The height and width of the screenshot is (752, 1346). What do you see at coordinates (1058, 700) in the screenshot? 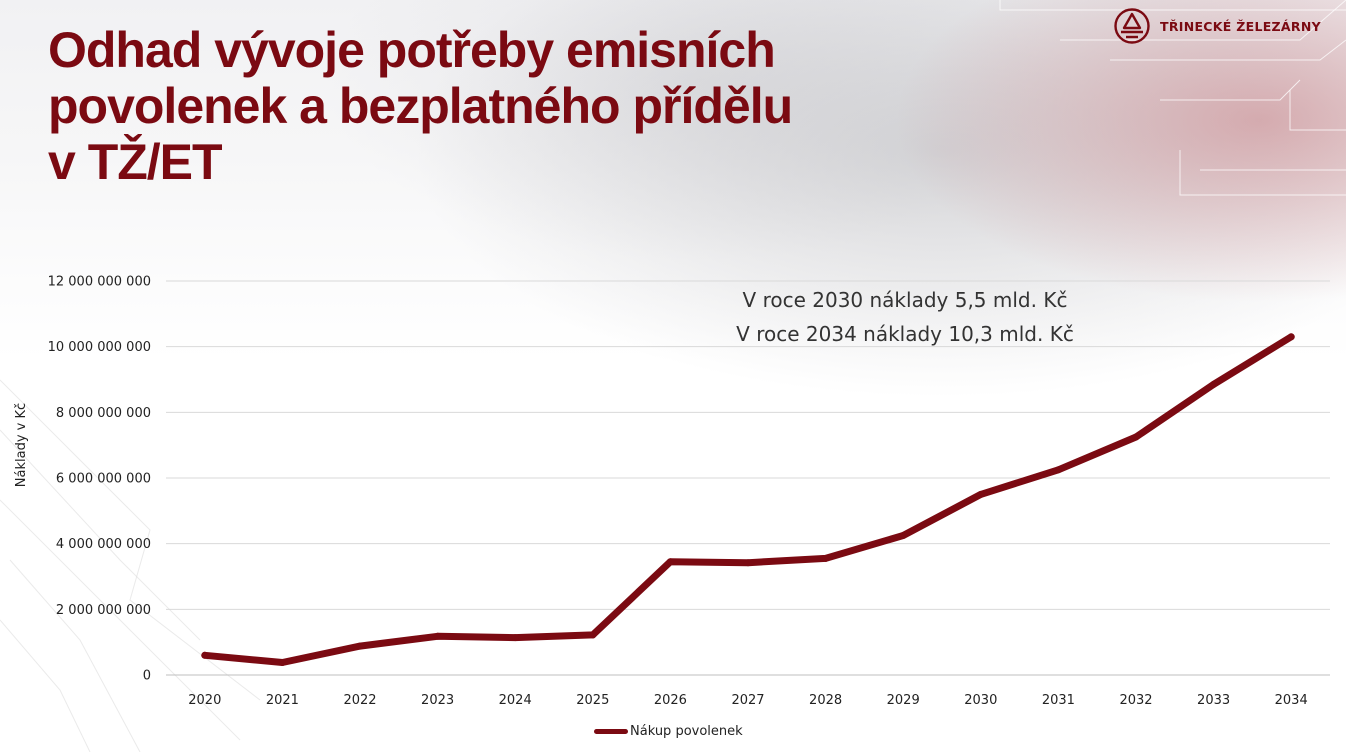
I see `x-tick-label: 2031` at bounding box center [1058, 700].